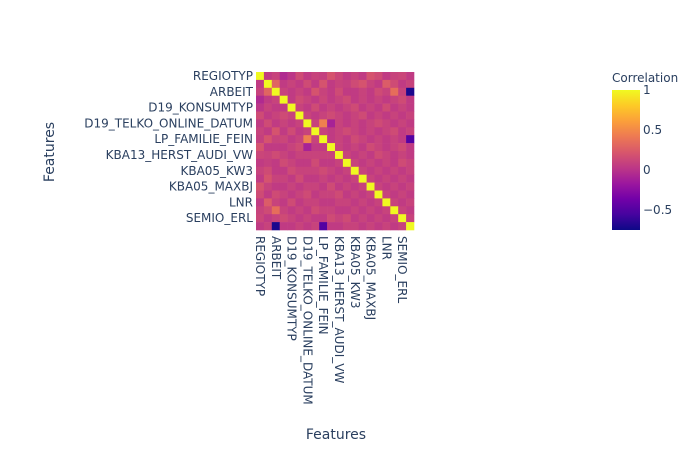 The height and width of the screenshot is (450, 700). I want to click on y-tick-label: D19_KONSUMTYP, so click(200, 108).